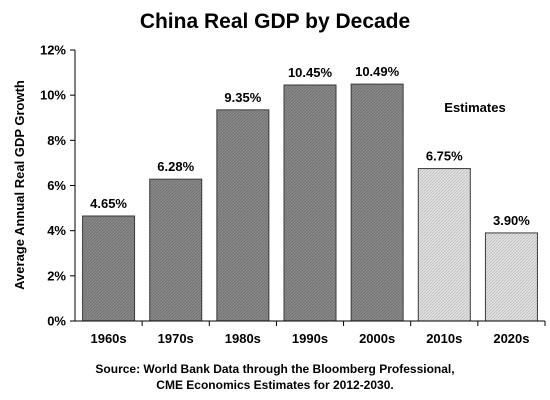 This screenshot has width=550, height=400. I want to click on x-tick-label-1960s: 1960s, so click(108, 338).